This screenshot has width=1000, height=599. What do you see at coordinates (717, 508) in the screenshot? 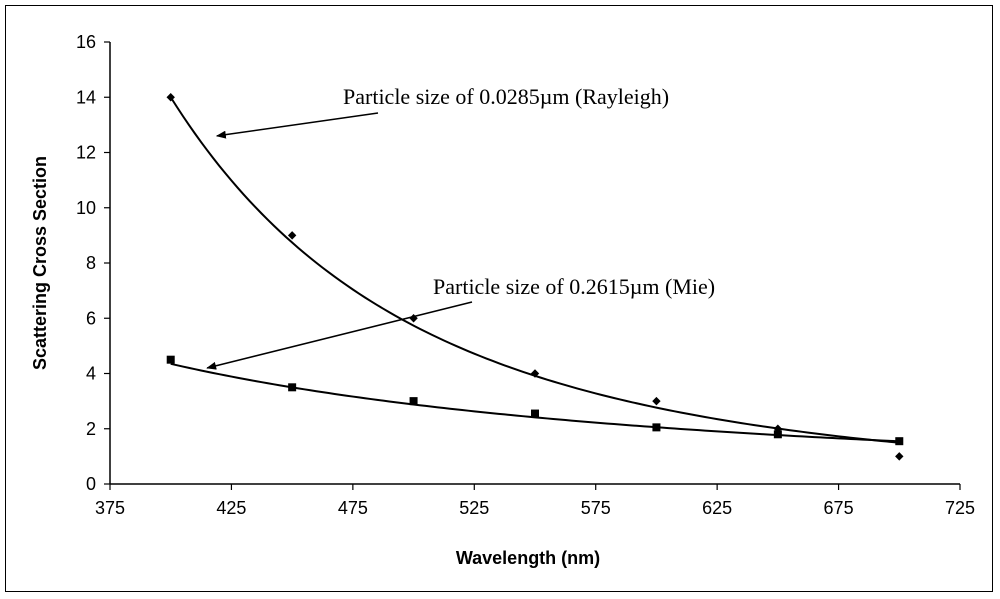
I see `x-tick-label: 625` at bounding box center [717, 508].